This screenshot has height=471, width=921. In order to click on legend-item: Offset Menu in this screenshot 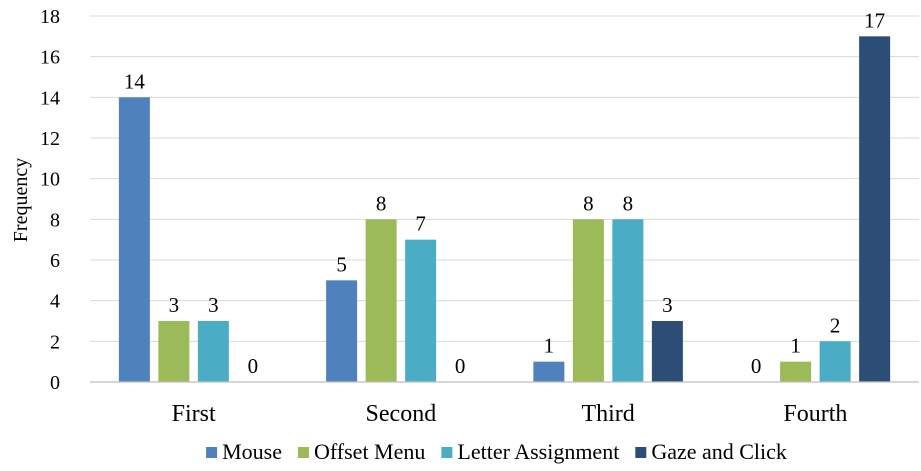, I will do `click(361, 451)`.